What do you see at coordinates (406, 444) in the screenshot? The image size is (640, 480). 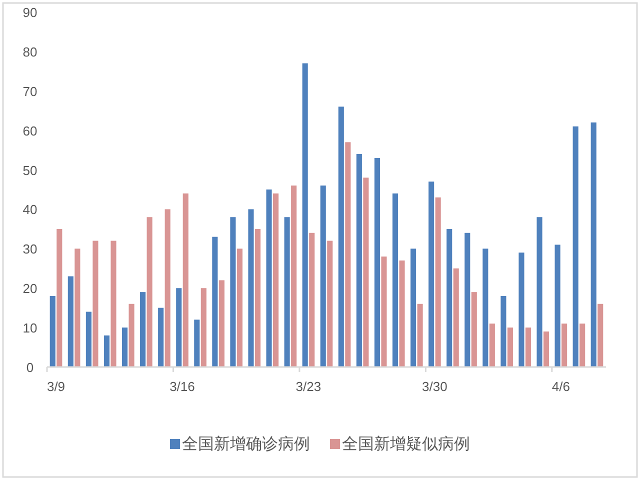 I see `legend-label: 全国新增疑似病例` at bounding box center [406, 444].